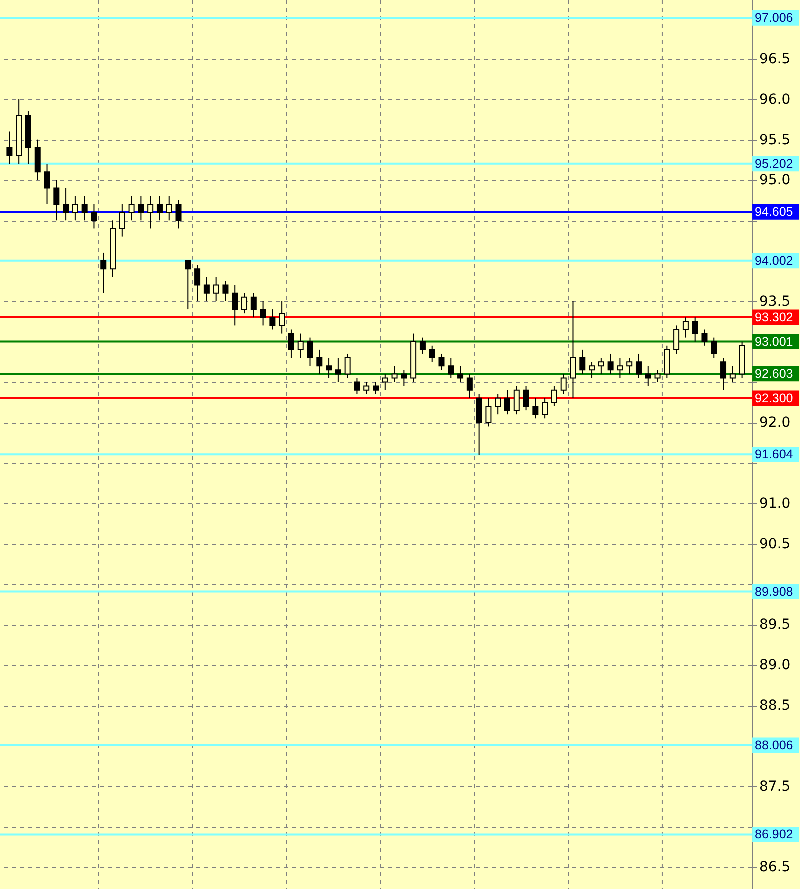  I want to click on y-tick-label: 92.0, so click(775, 423).